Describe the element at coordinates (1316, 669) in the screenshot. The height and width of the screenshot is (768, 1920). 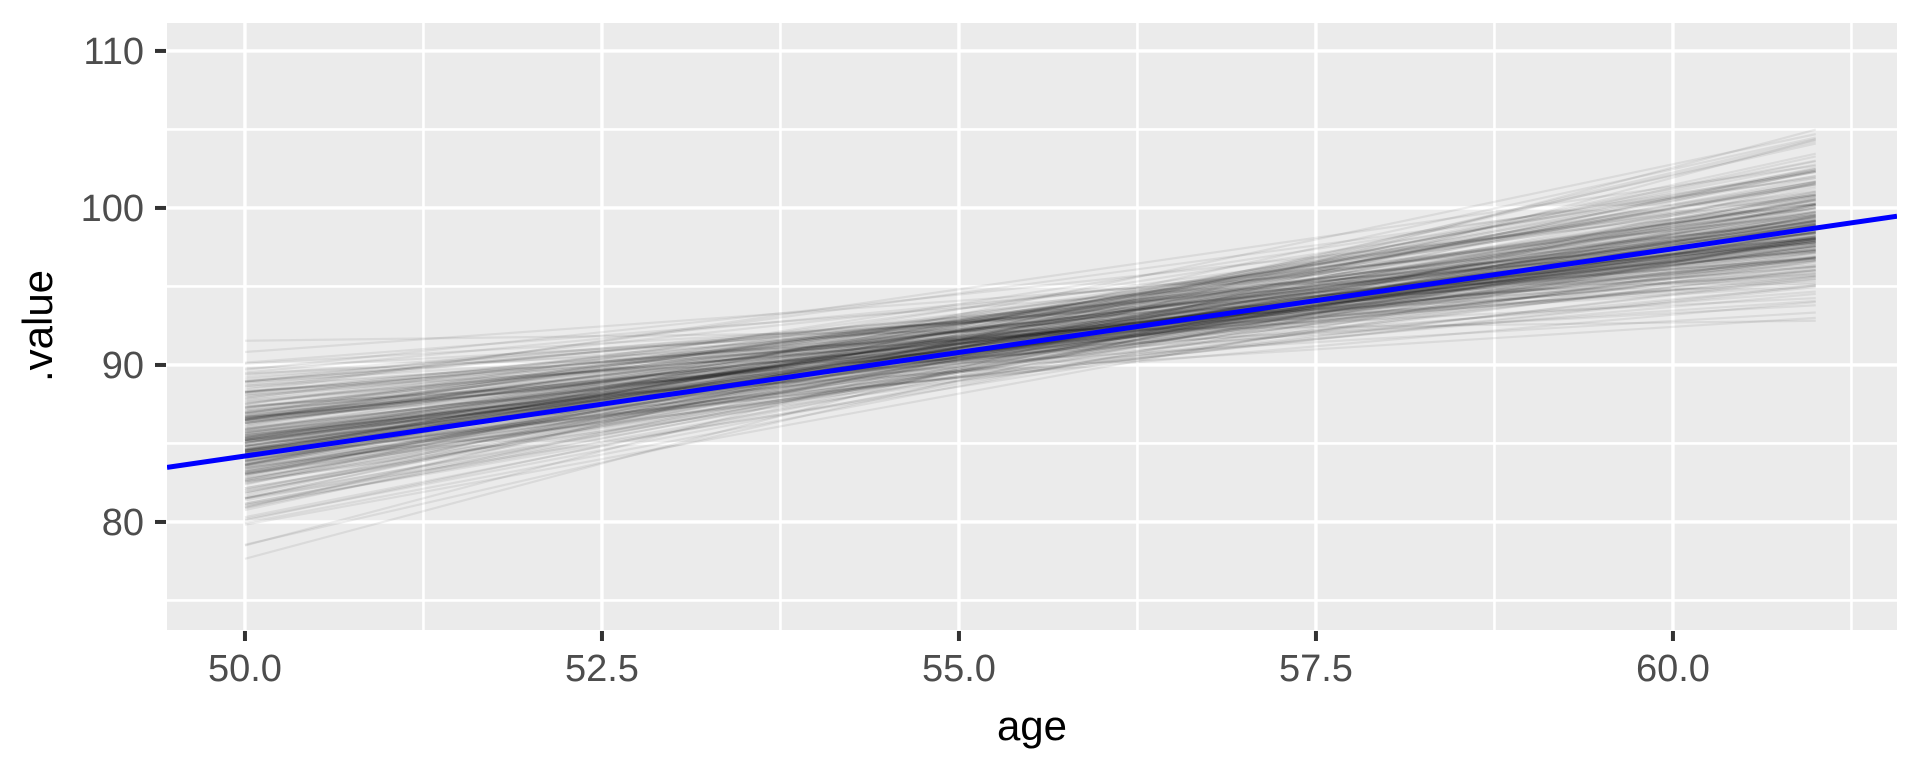
I see `x-tick-label: 57.5` at that location.